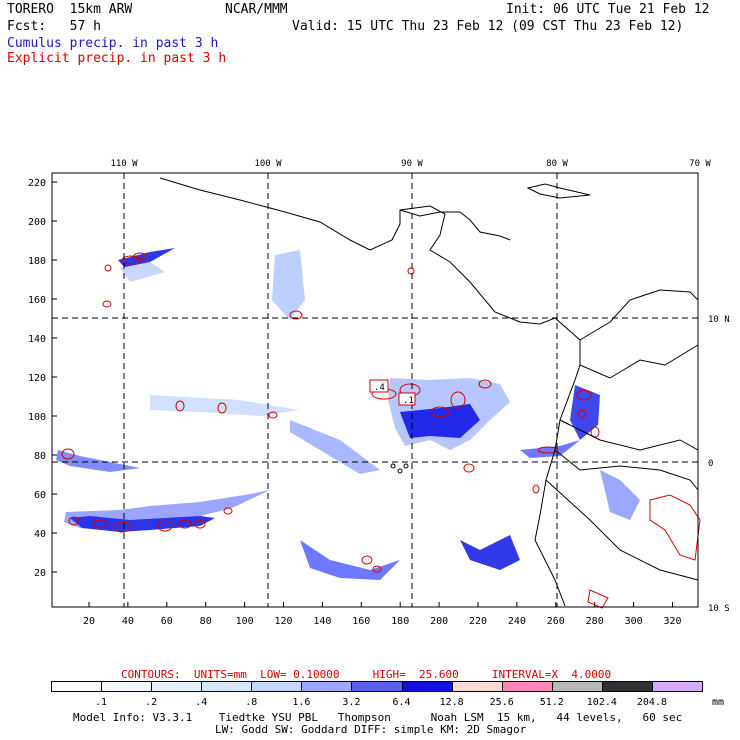 Image resolution: width=740 pixels, height=740 pixels. Describe the element at coordinates (551, 702) in the screenshot. I see `colorbar-label: 51.2` at that location.